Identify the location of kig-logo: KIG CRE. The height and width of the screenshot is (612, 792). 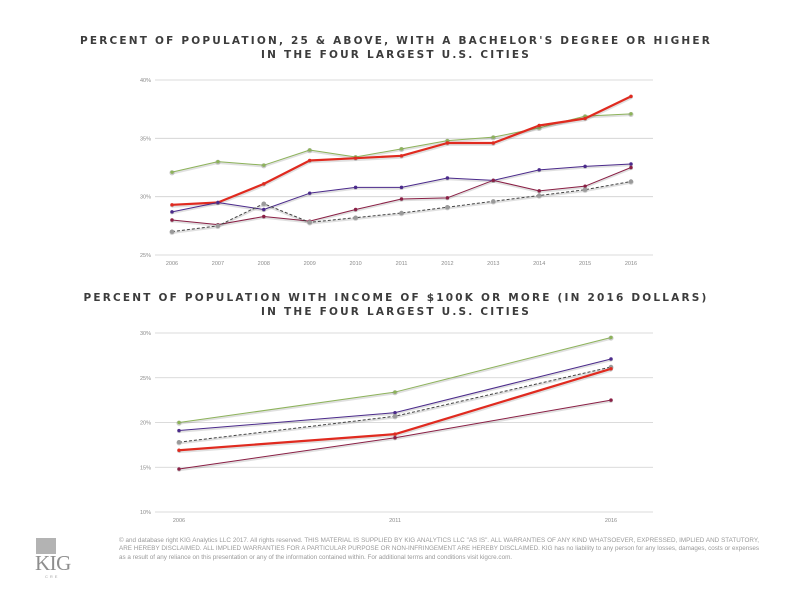
(53, 560).